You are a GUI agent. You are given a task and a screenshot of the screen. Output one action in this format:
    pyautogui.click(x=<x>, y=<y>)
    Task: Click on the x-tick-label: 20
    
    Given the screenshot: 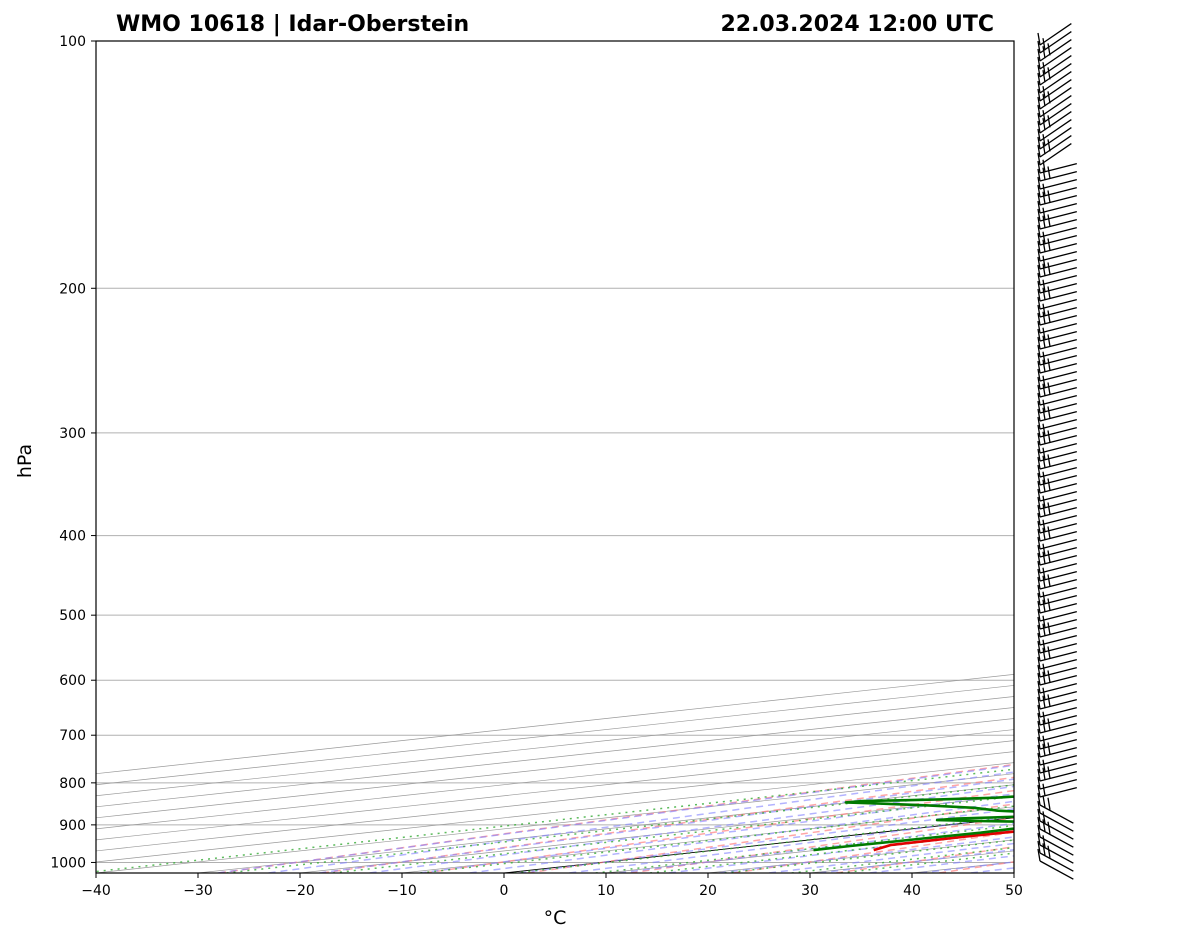 What is the action you would take?
    pyautogui.click(x=708, y=891)
    